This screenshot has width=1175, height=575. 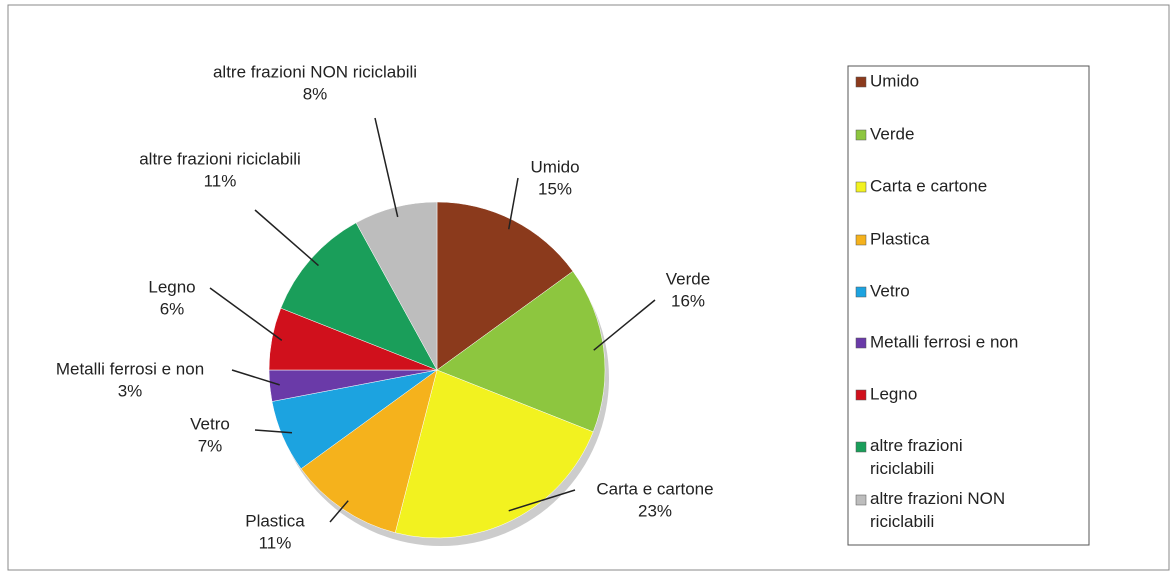 What do you see at coordinates (916, 457) in the screenshot?
I see `legend-label: altre frazioni riciclabili` at bounding box center [916, 457].